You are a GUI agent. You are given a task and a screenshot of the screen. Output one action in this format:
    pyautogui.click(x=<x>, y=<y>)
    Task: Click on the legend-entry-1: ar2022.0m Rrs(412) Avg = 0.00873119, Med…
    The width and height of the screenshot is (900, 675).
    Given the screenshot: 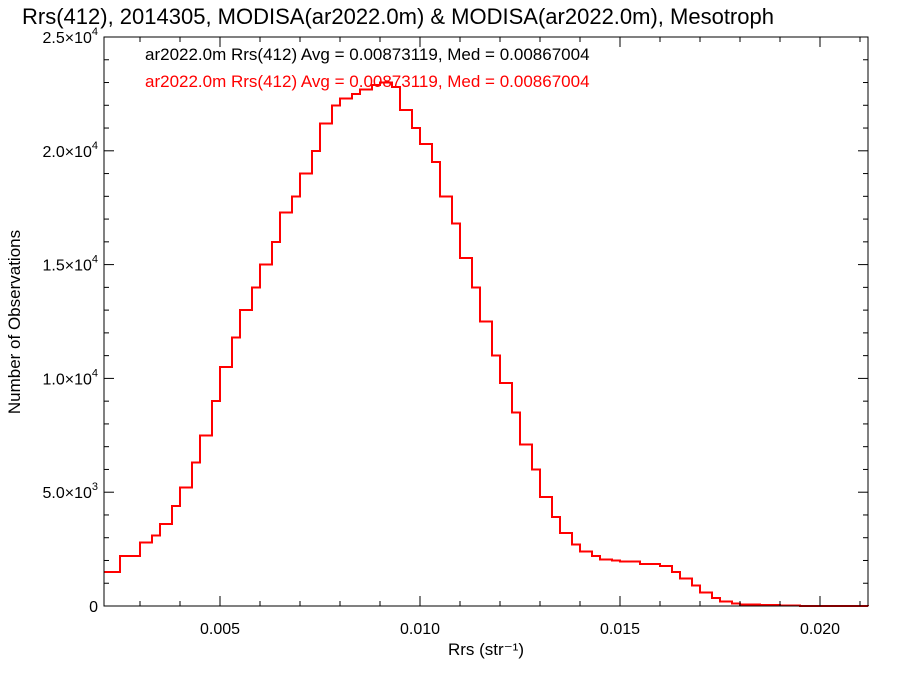 What is the action you would take?
    pyautogui.click(x=367, y=54)
    